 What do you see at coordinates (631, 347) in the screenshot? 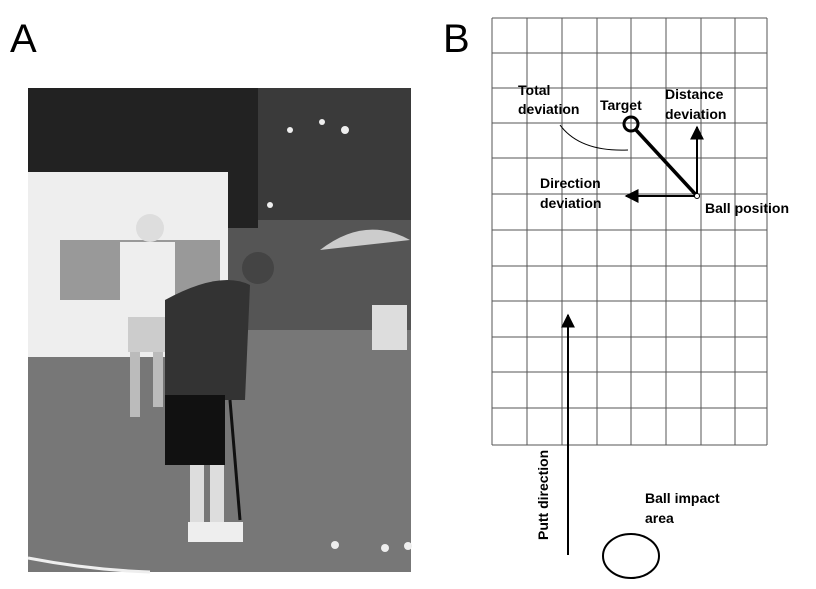
I see `deviation-marks` at bounding box center [631, 347].